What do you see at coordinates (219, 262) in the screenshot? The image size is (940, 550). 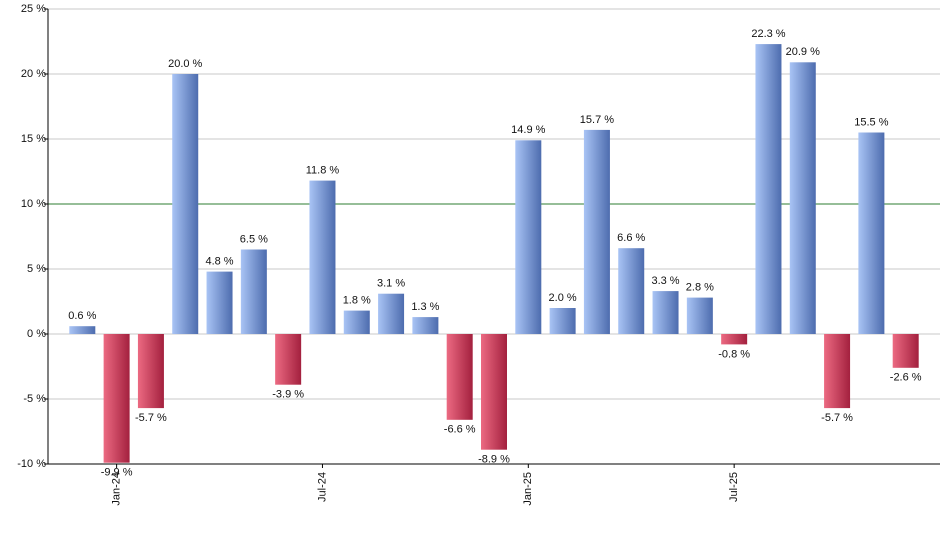 I see `value-label: 4.8 %` at bounding box center [219, 262].